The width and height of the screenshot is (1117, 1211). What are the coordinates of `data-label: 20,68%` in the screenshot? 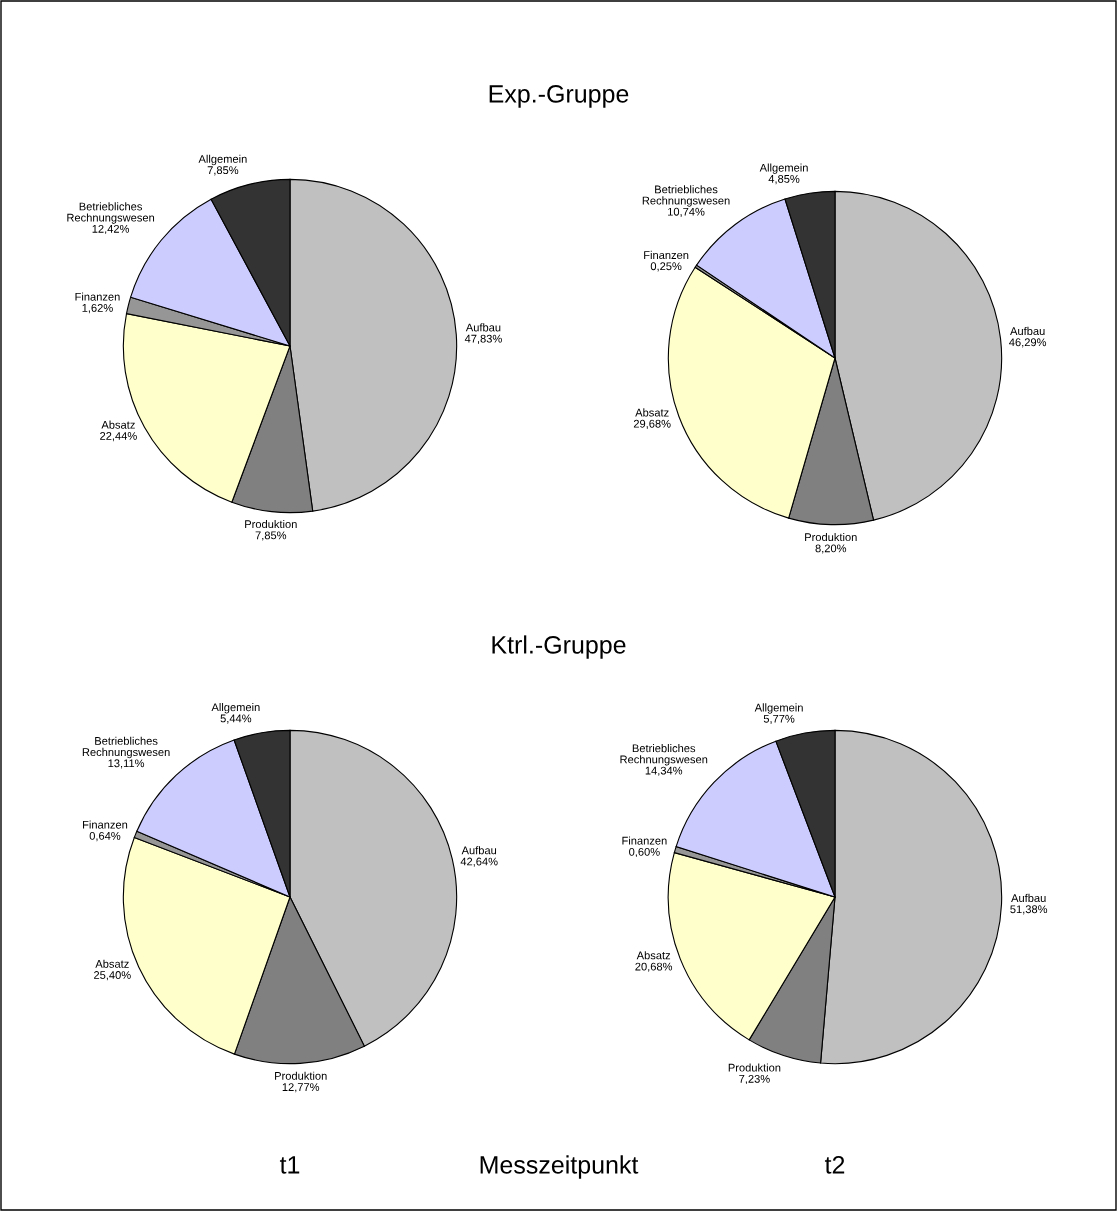 It's located at (654, 967).